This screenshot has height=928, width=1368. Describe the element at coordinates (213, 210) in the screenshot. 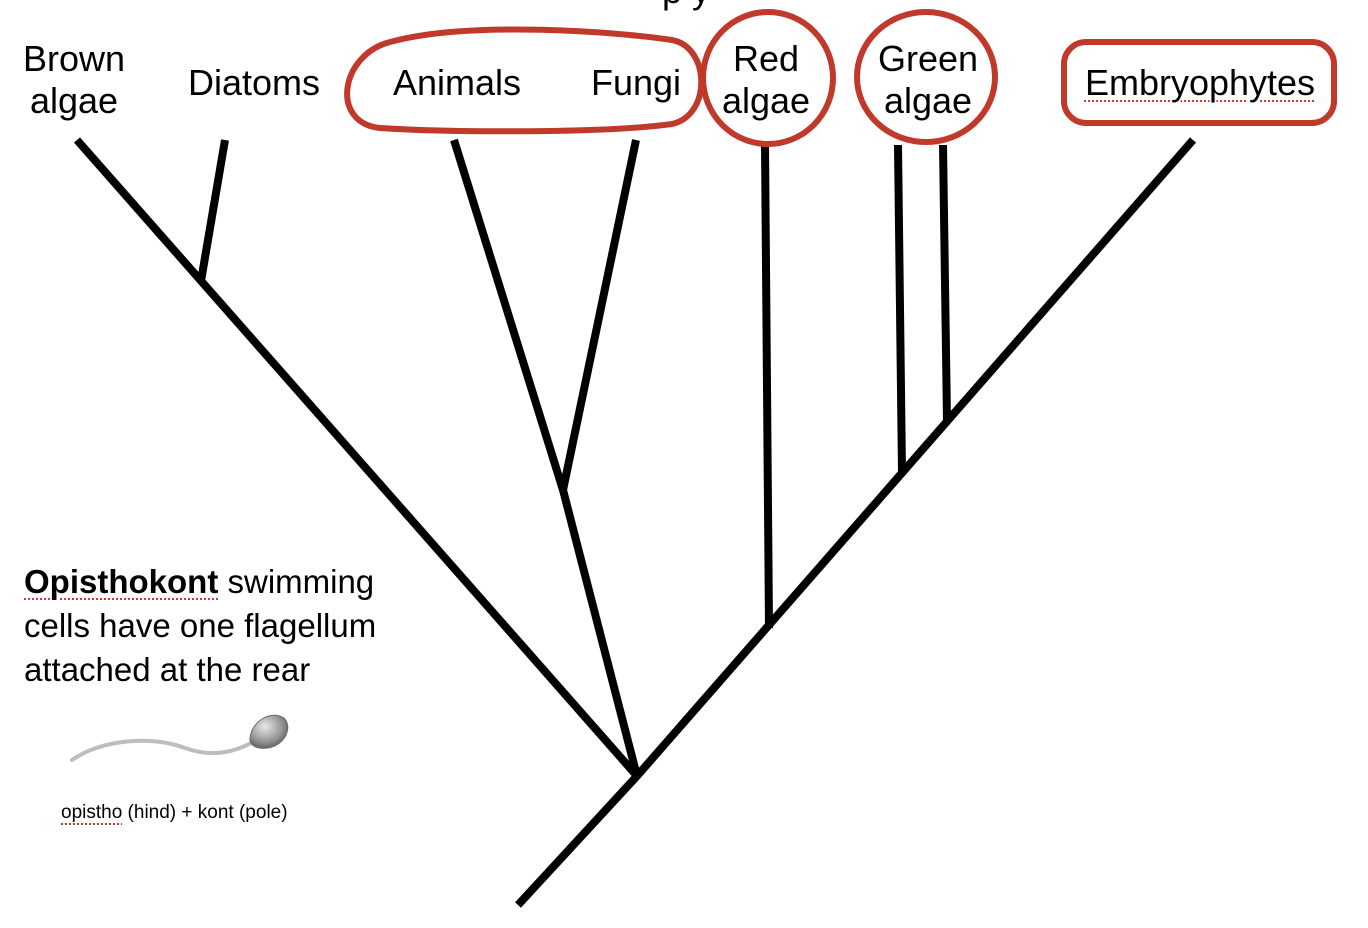

I see `diatoms-branch` at that location.